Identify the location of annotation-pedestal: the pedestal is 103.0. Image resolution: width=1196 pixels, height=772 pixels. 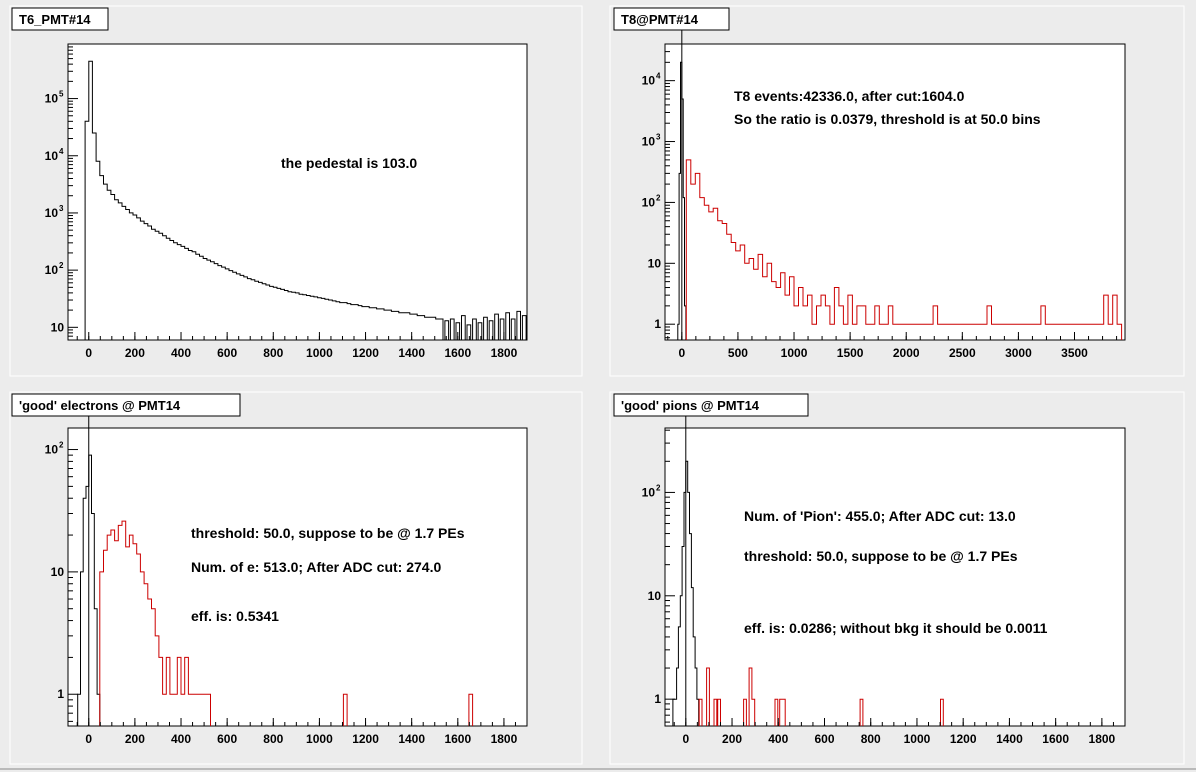
(349, 163).